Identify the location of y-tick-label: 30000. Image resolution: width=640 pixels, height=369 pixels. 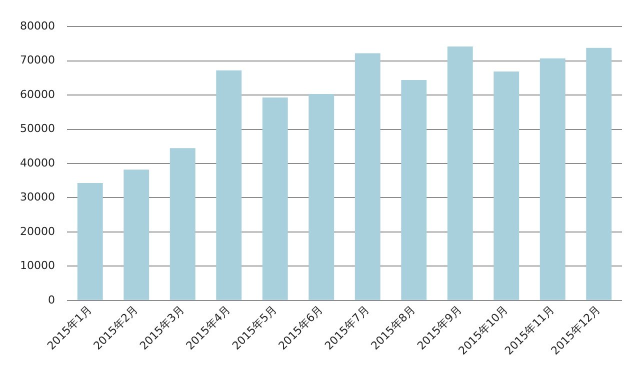
(37, 197).